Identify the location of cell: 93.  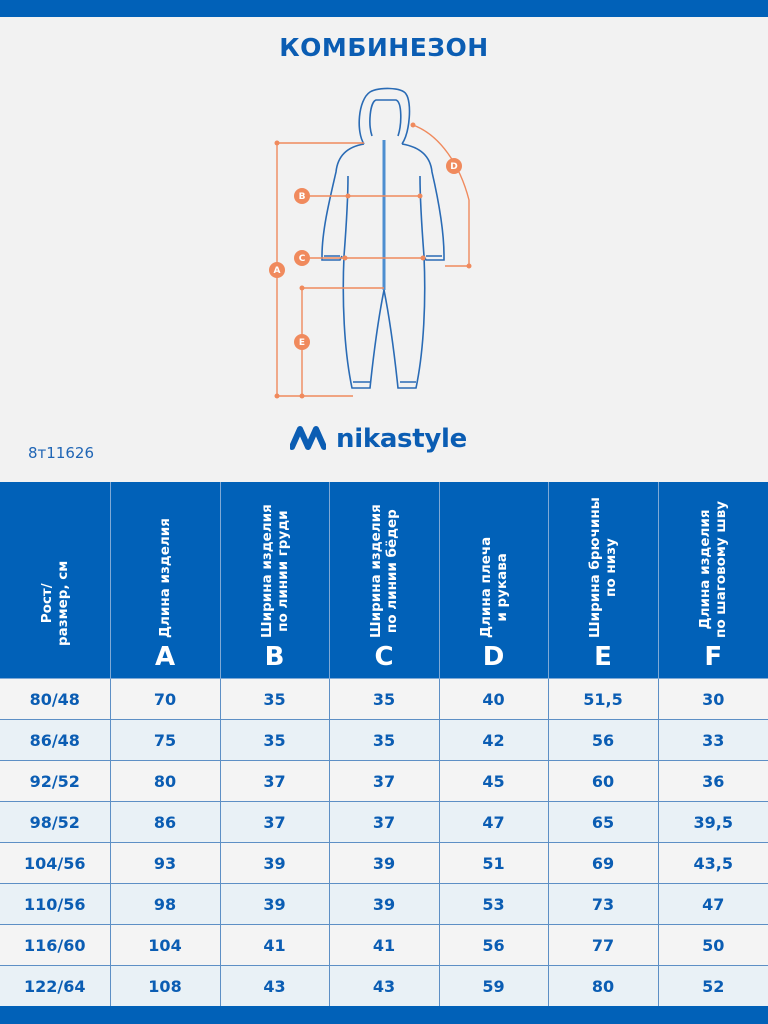
(165, 863).